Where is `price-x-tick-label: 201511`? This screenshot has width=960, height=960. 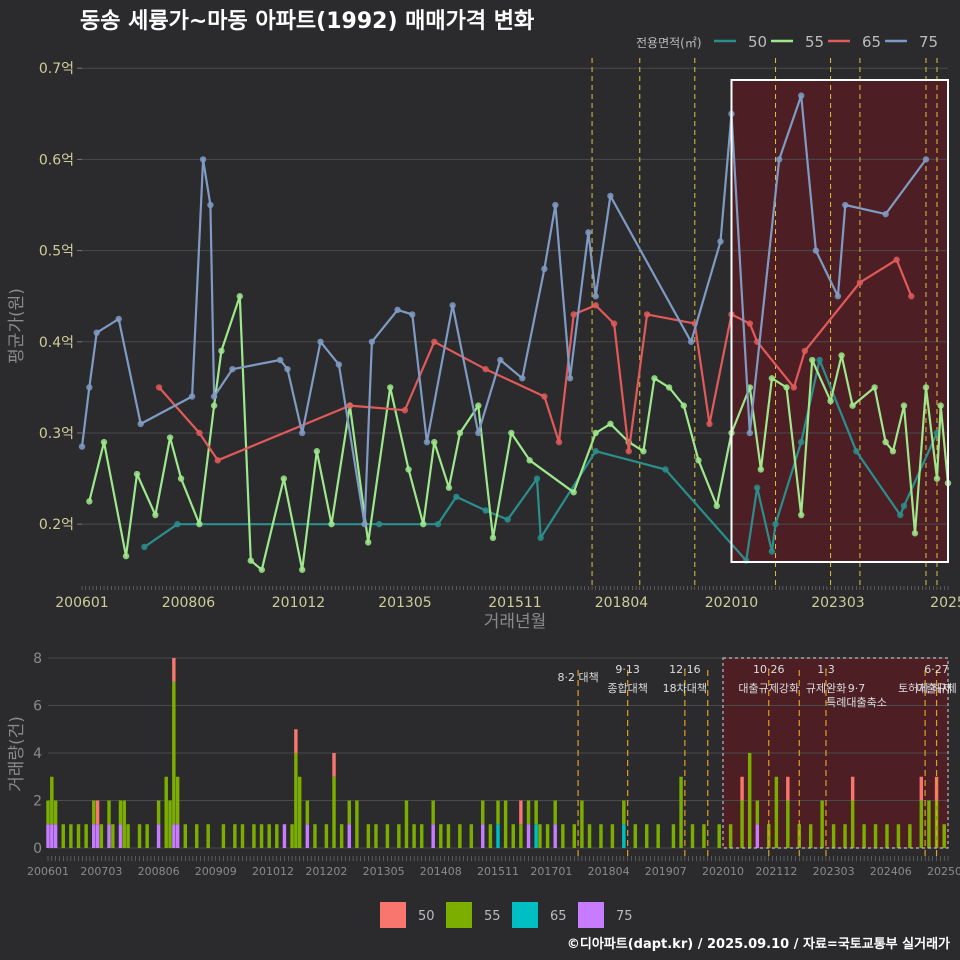 price-x-tick-label: 201511 is located at coordinates (514, 603).